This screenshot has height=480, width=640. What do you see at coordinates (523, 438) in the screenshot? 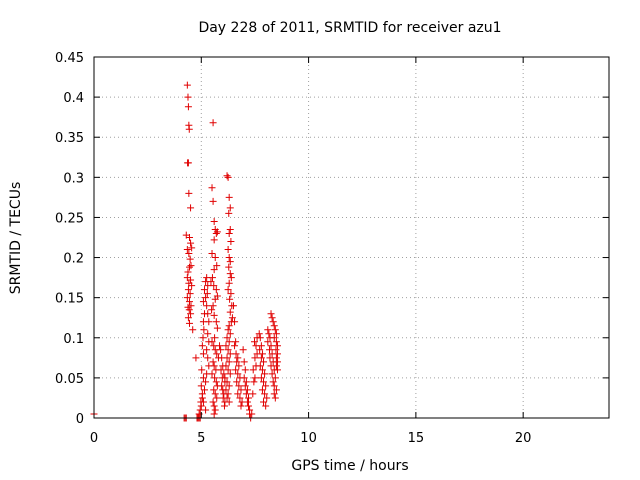
I see `x-tick-label: 20` at bounding box center [523, 438].